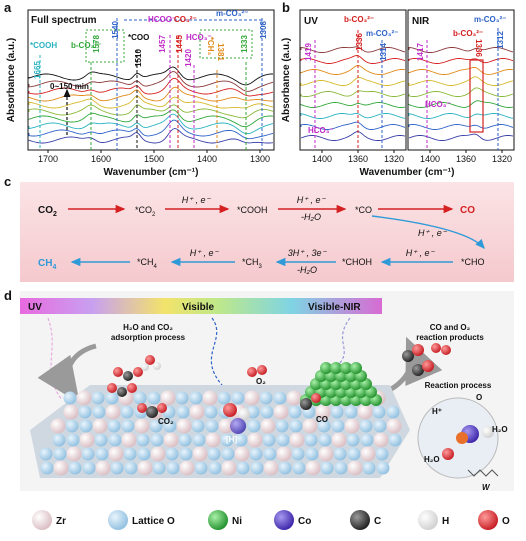  I want to click on ann-co3: CO₃²⁻, so click(185, 19).